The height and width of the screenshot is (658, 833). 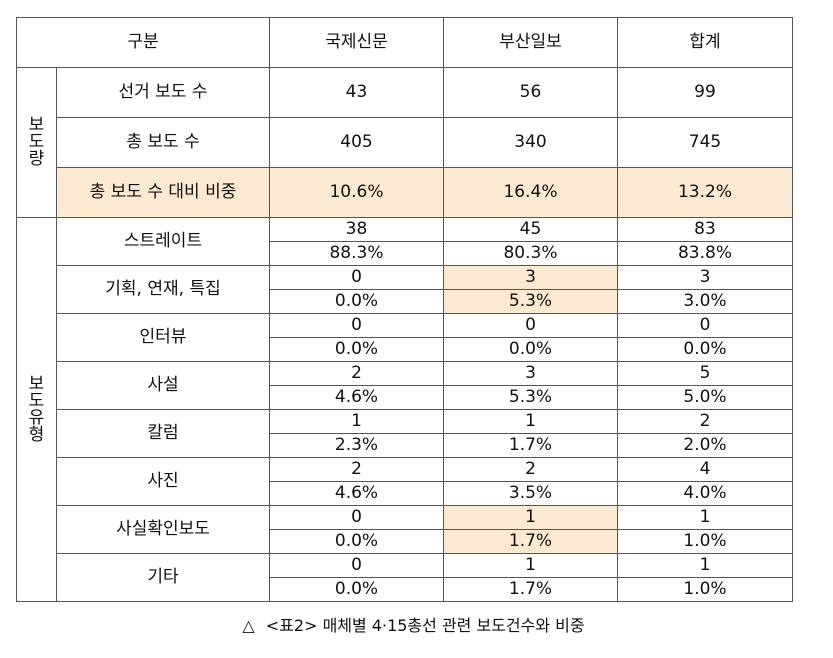 I want to click on row-label: 스트레이트, so click(x=163, y=241).